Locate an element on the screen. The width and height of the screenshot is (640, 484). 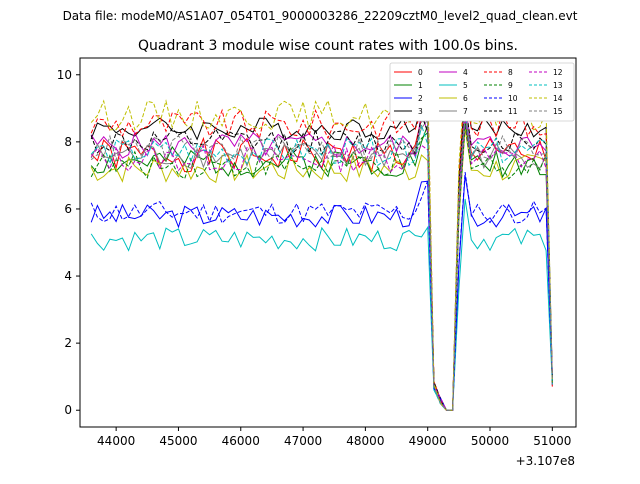
legend-label-11: 11 is located at coordinates (513, 111).